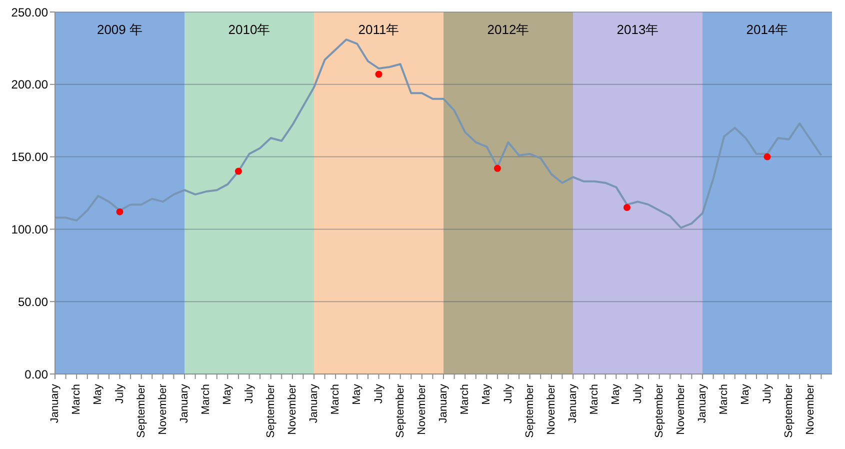  Describe the element at coordinates (29, 85) in the screenshot. I see `y-tick-label: 200.00` at that location.